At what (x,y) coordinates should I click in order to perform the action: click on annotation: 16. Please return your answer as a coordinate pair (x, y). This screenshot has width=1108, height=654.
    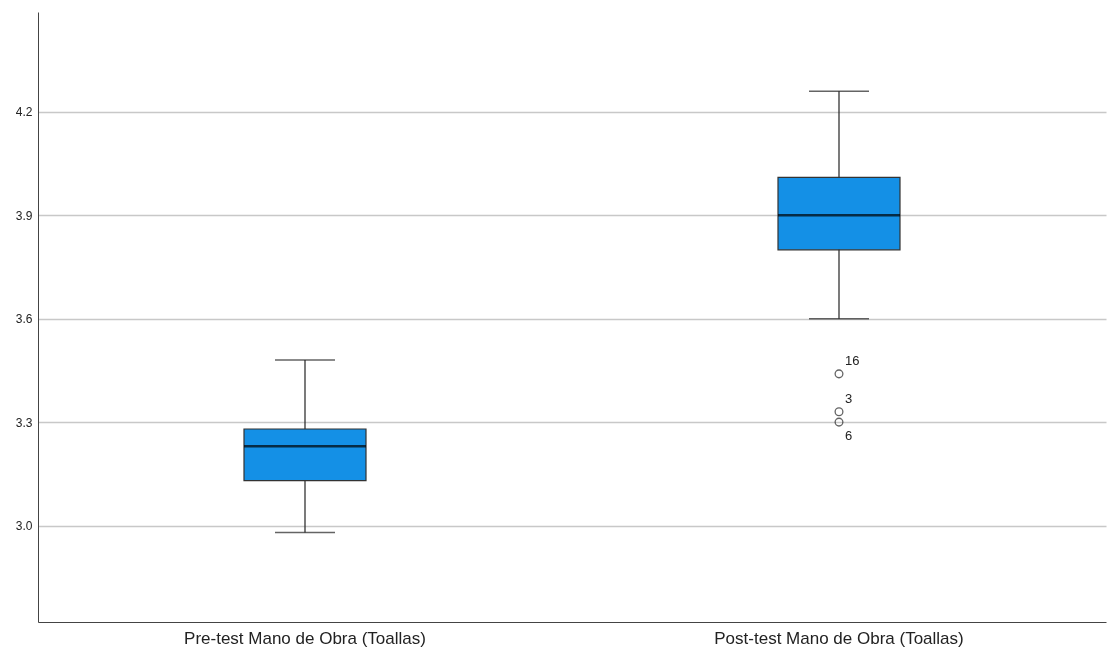
    Looking at the image, I should click on (852, 360).